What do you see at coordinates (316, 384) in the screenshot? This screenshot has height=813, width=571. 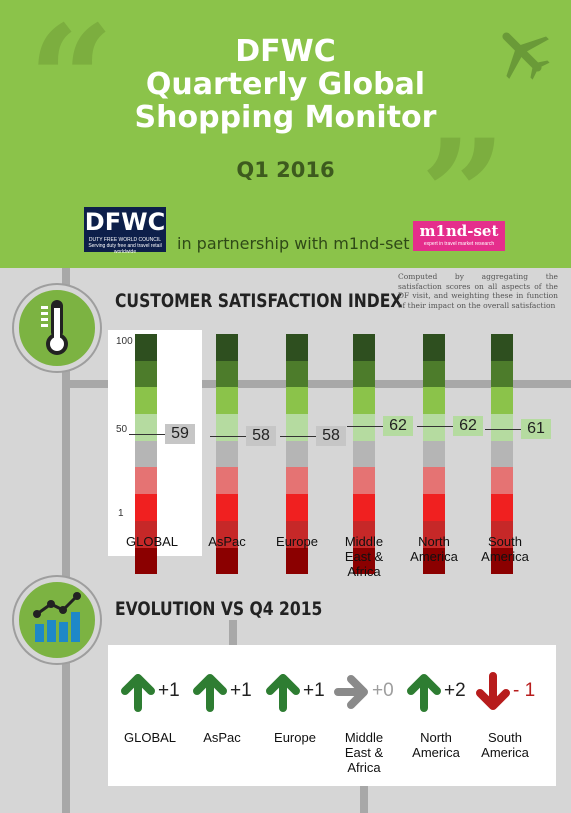 I see `csi-connector-line` at bounding box center [316, 384].